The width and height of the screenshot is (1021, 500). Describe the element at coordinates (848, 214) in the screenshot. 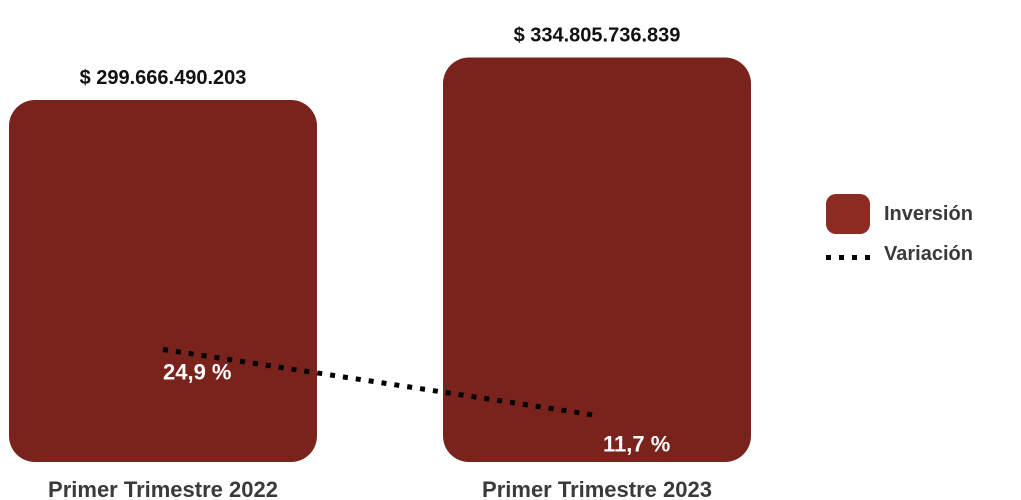

I see `bar-swatch-icon` at that location.